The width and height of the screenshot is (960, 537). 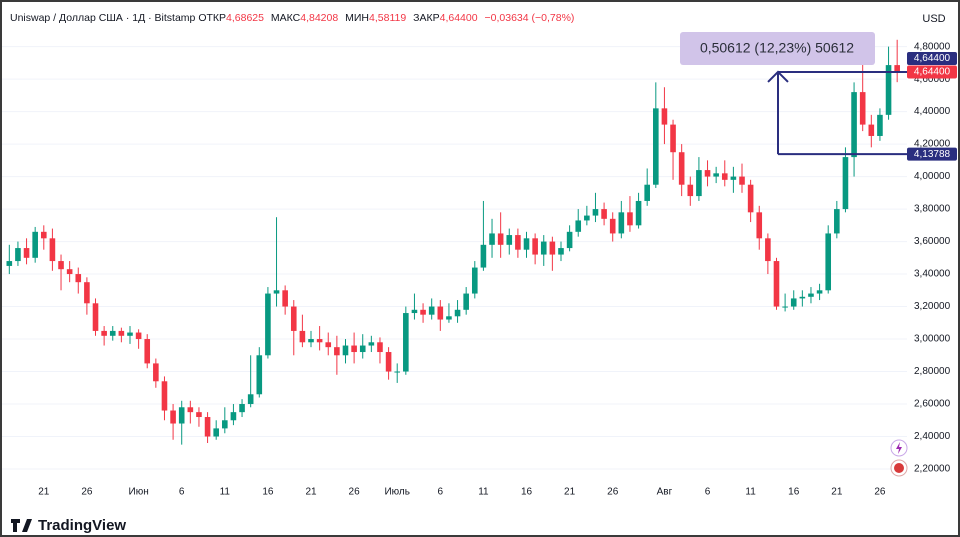 I want to click on high-label: МАКС, so click(x=285, y=18).